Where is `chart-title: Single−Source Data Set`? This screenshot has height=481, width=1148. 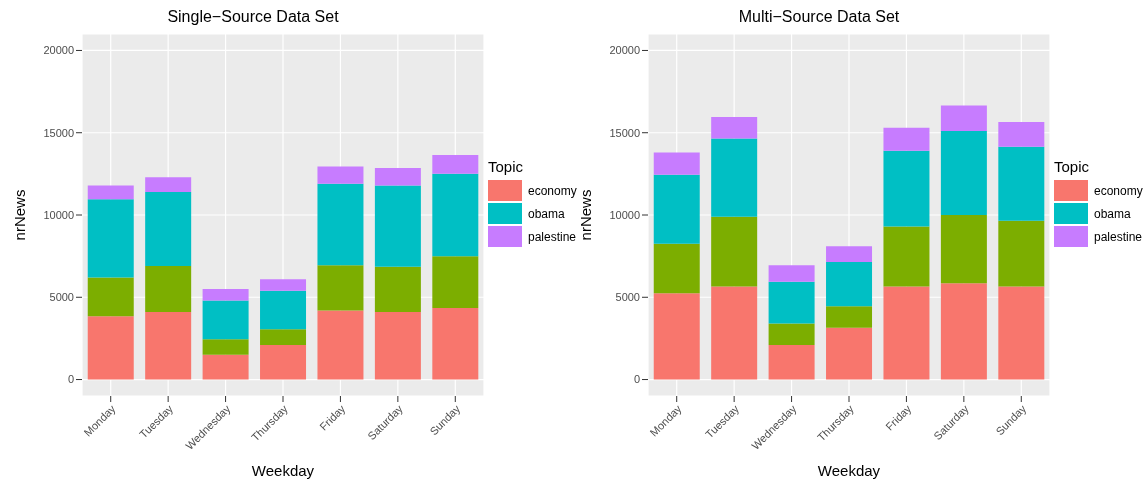
chart-title: Single−Source Data Set is located at coordinates (253, 17).